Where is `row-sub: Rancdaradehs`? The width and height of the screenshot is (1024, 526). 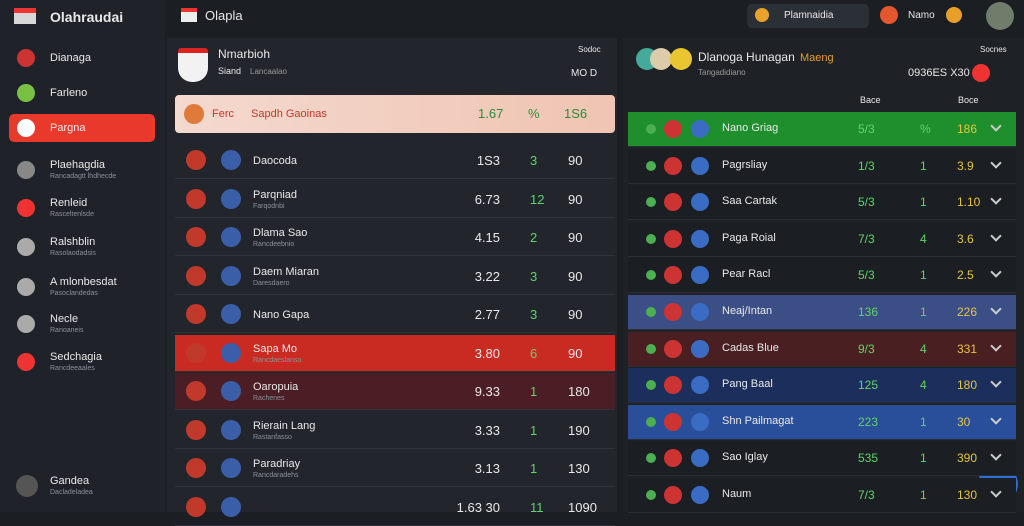
row-sub: Rancdaradehs is located at coordinates (276, 475).